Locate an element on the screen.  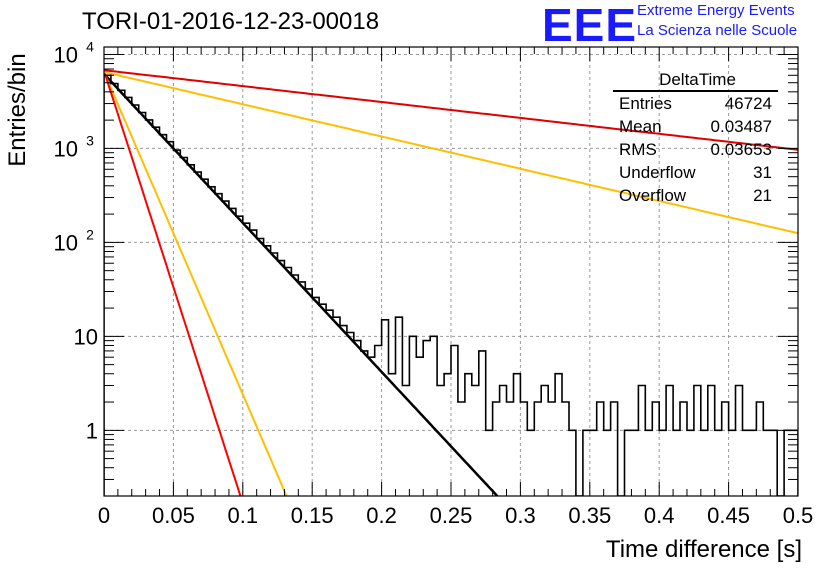
stats-row-rms: RMS 0.03653 is located at coordinates (695, 149).